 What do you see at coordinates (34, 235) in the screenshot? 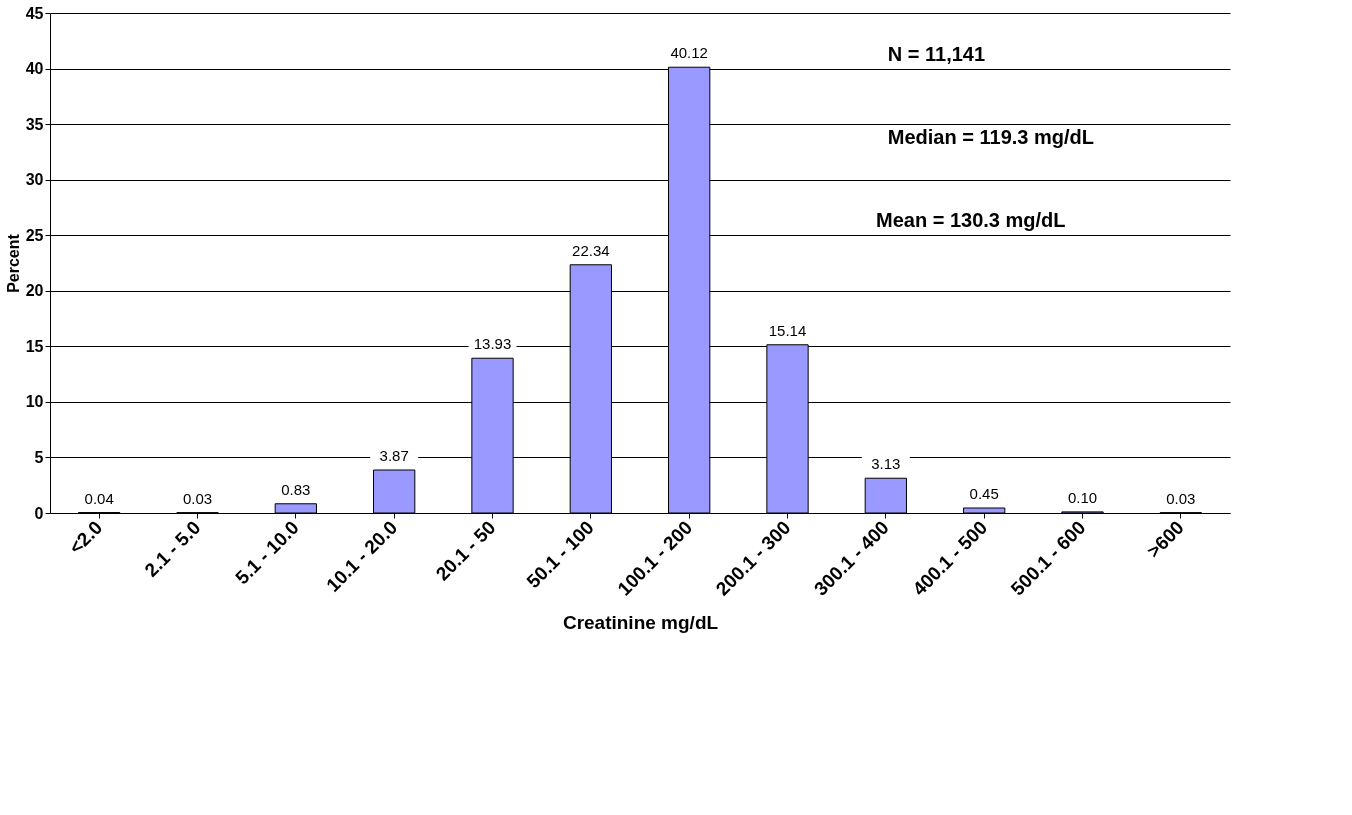
I see `y-tick-label: 25` at bounding box center [34, 235].